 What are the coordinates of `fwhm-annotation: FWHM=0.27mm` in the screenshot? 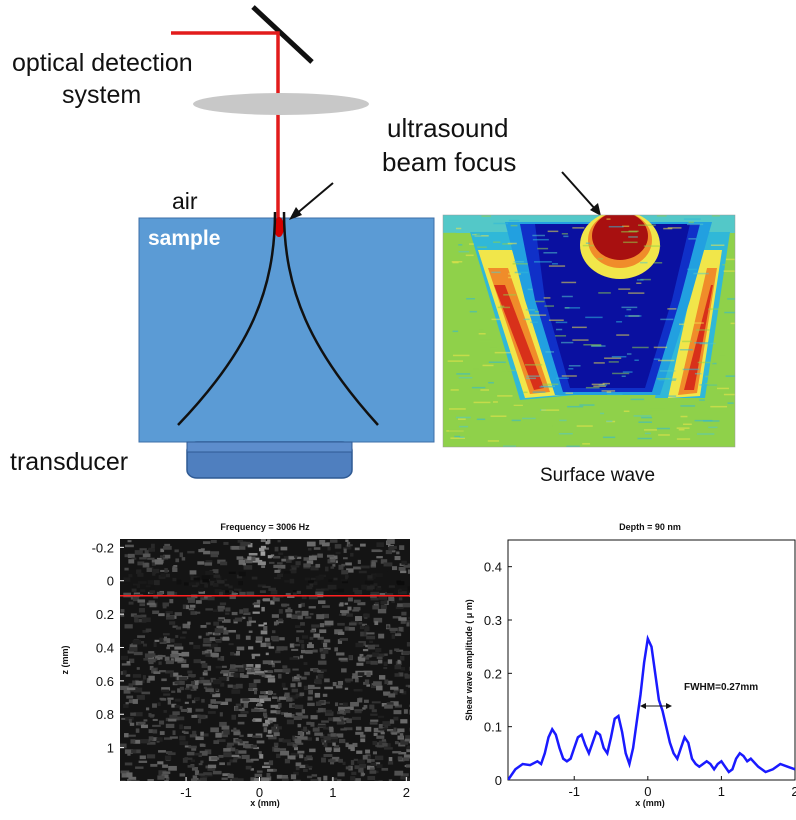 It's located at (721, 687).